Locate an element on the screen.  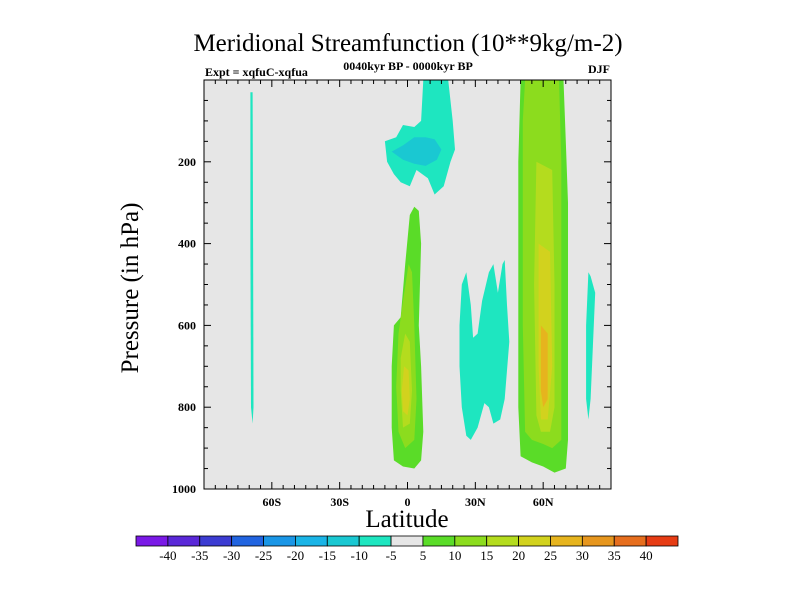
colorbar-label: -40 is located at coordinates (167, 555).